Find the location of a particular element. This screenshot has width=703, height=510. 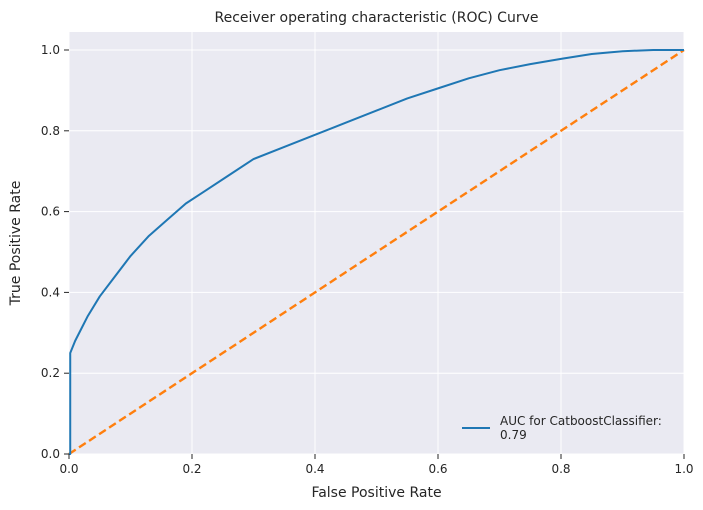

x-tick-label: 1.0 is located at coordinates (683, 469).